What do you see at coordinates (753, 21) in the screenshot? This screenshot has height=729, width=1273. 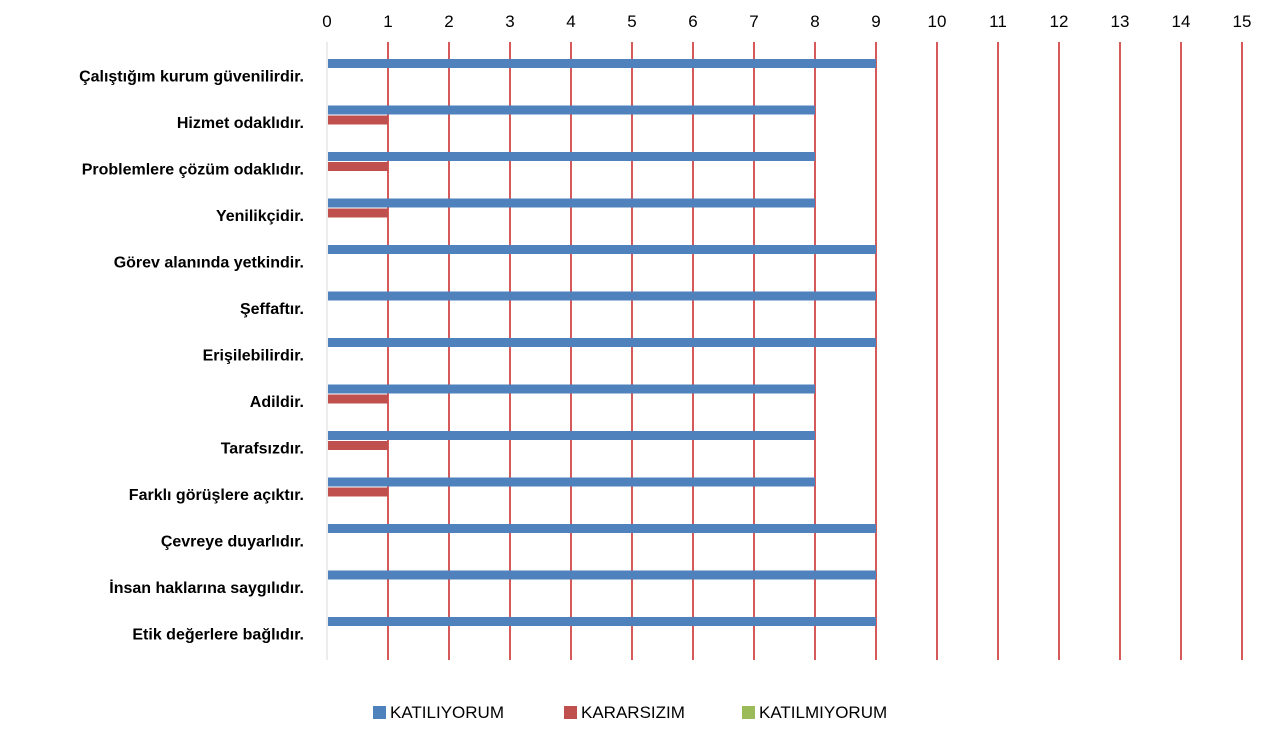 I see `x-tick-label: 7` at bounding box center [753, 21].